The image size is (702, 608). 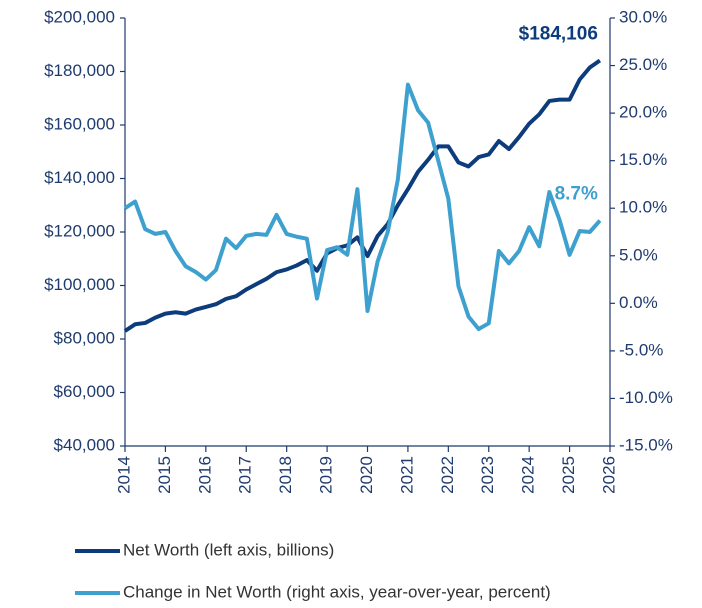 I want to click on x-tick-label: 2018, so click(x=285, y=475).